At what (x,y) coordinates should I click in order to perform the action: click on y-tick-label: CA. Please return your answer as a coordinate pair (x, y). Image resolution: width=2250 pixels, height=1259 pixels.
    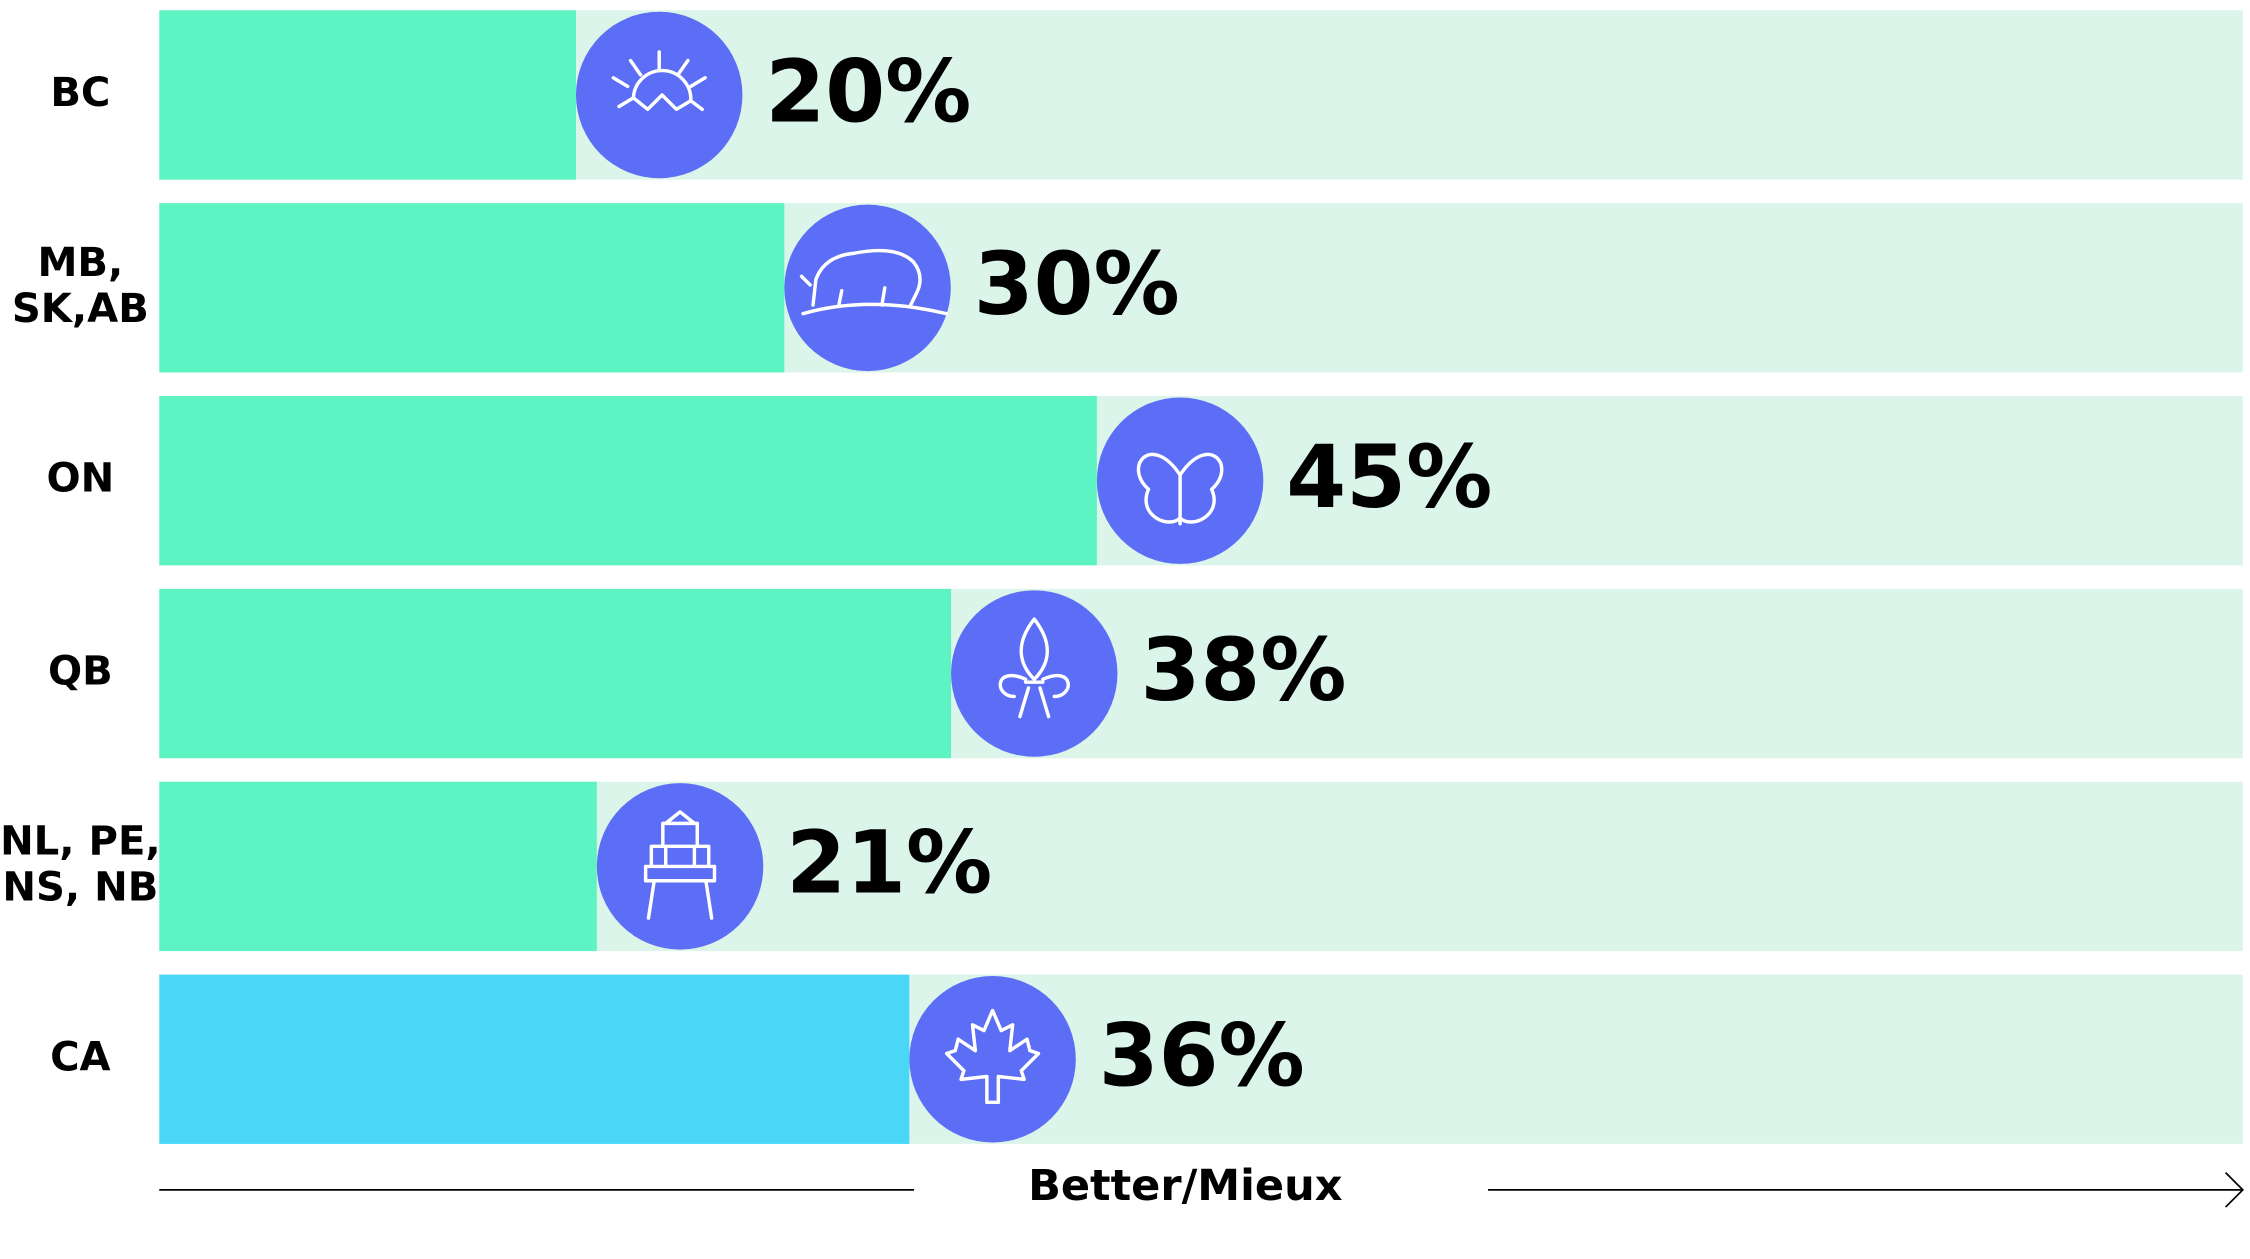
    Looking at the image, I should click on (80, 1057).